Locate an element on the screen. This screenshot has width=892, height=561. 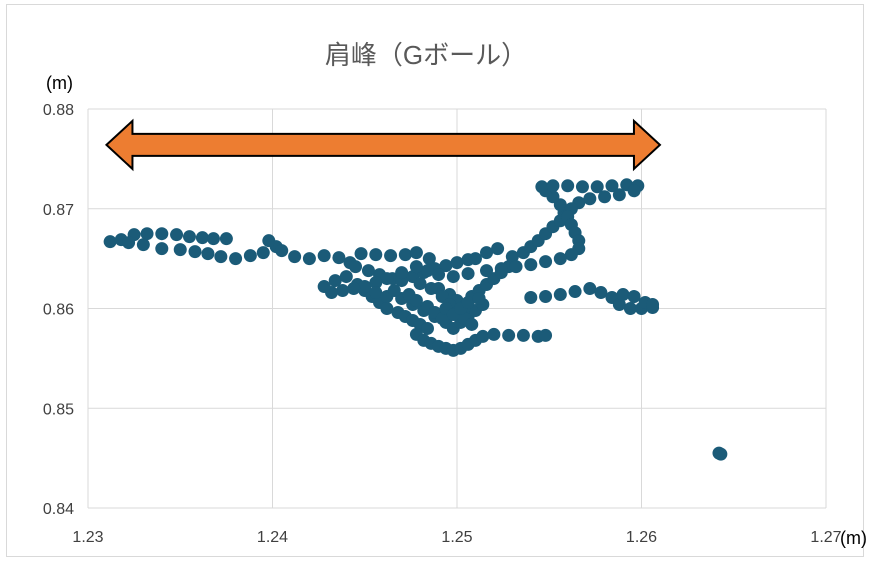
x-tick-label: 1.23 is located at coordinates (87, 537).